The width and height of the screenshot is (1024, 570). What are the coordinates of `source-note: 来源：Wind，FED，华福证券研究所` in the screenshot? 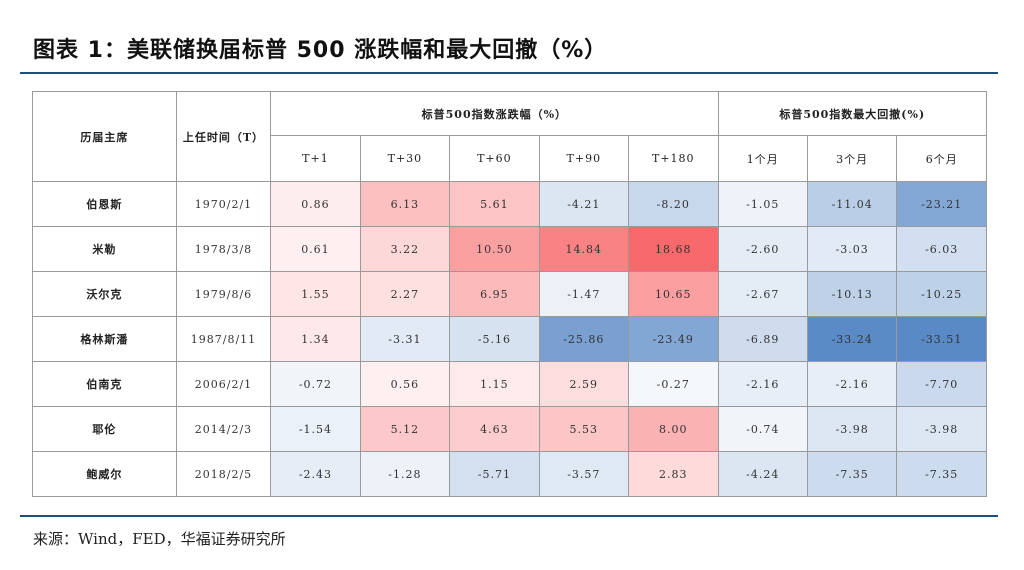 It's located at (159, 539).